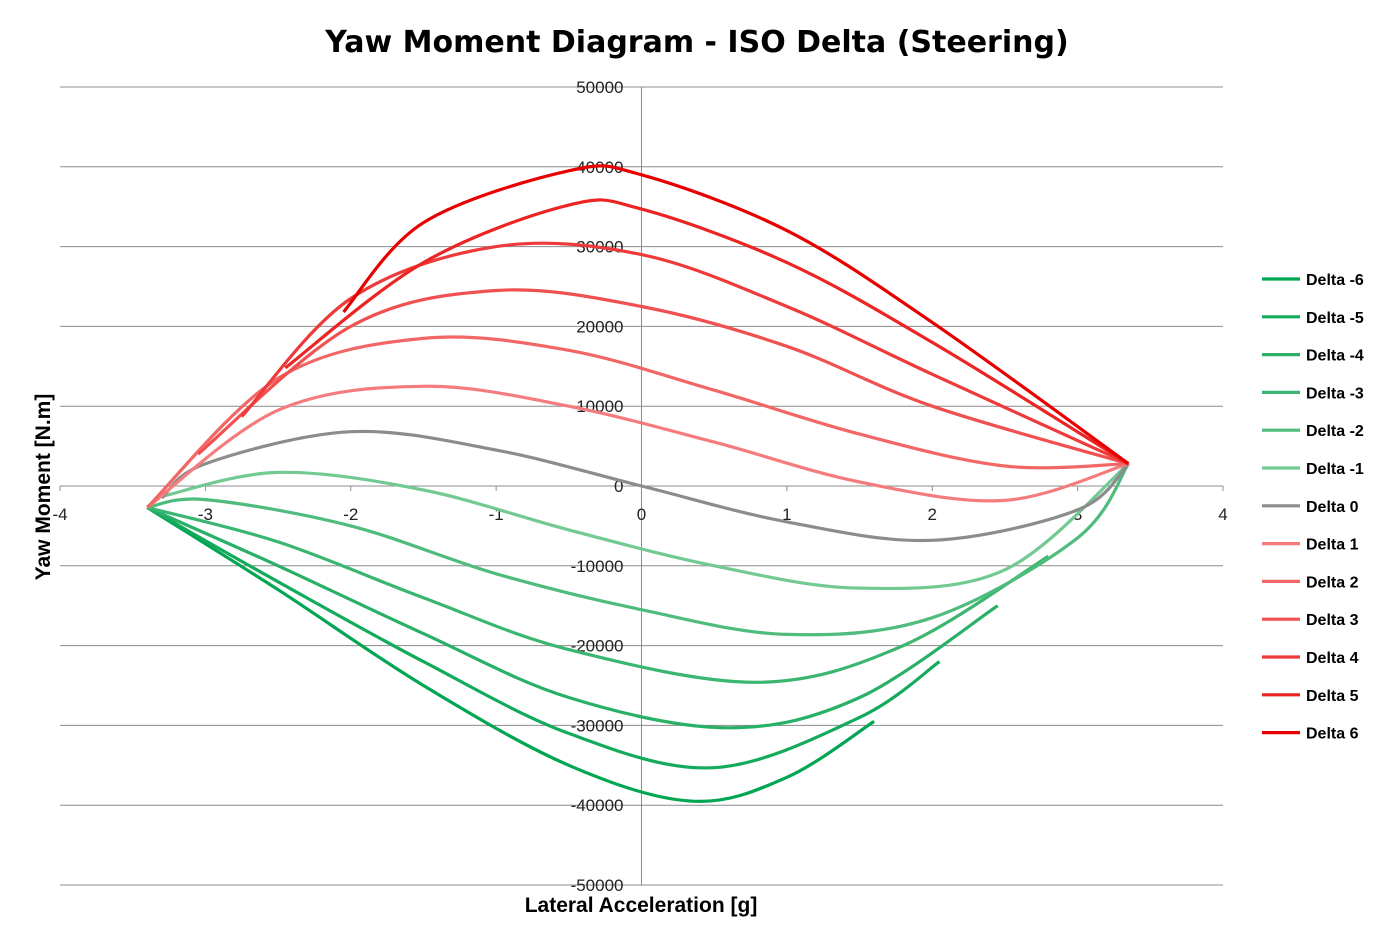 The height and width of the screenshot is (945, 1395). I want to click on series-line-delta--1, so click(645, 526).